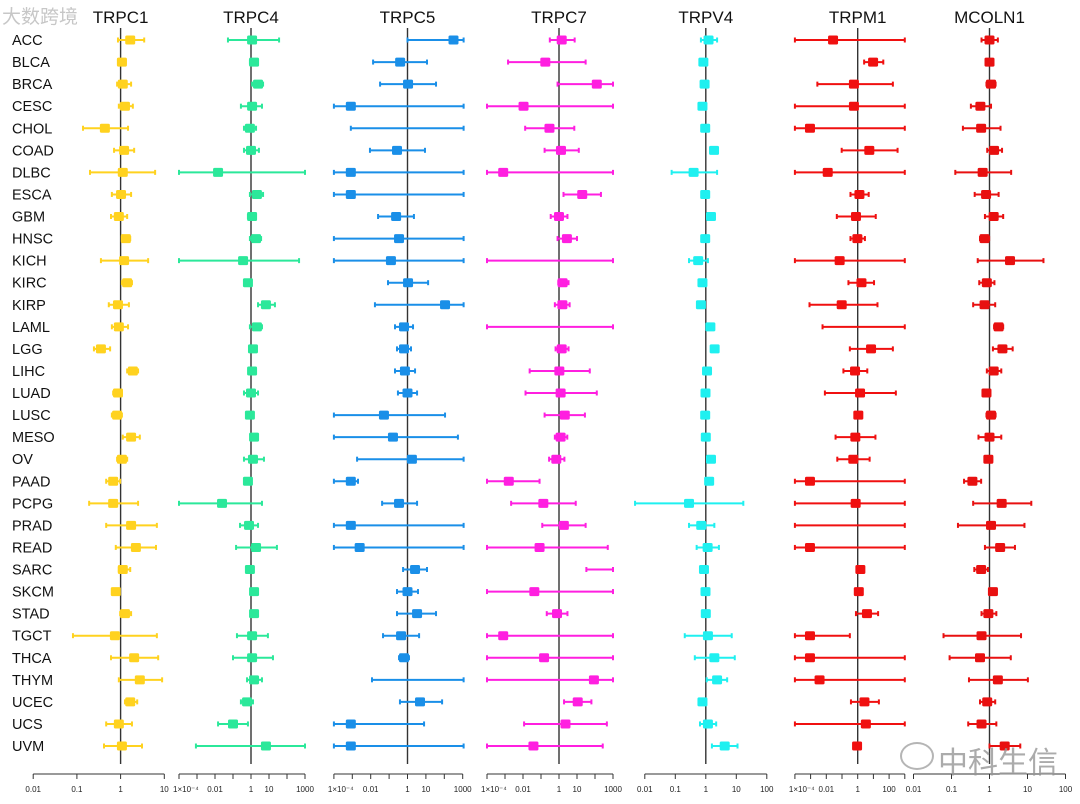 The height and width of the screenshot is (804, 1080). Describe the element at coordinates (124, 106) in the screenshot. I see `hr-point-trpc1-cesc` at that location.